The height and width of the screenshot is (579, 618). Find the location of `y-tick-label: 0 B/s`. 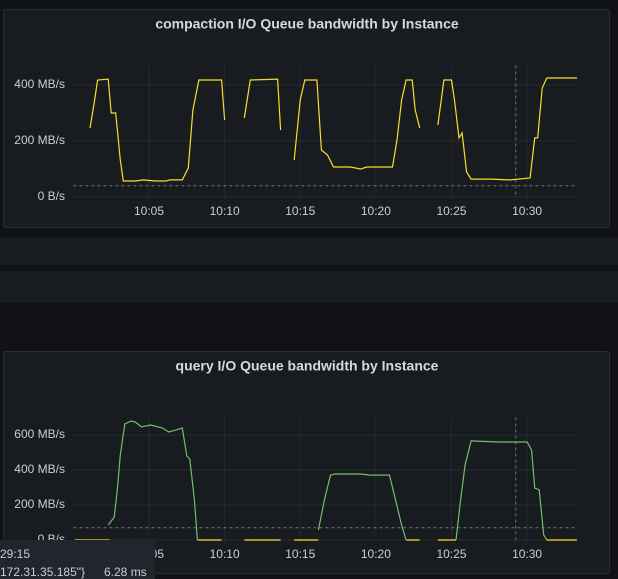

y-tick-label: 0 B/s is located at coordinates (51, 196).